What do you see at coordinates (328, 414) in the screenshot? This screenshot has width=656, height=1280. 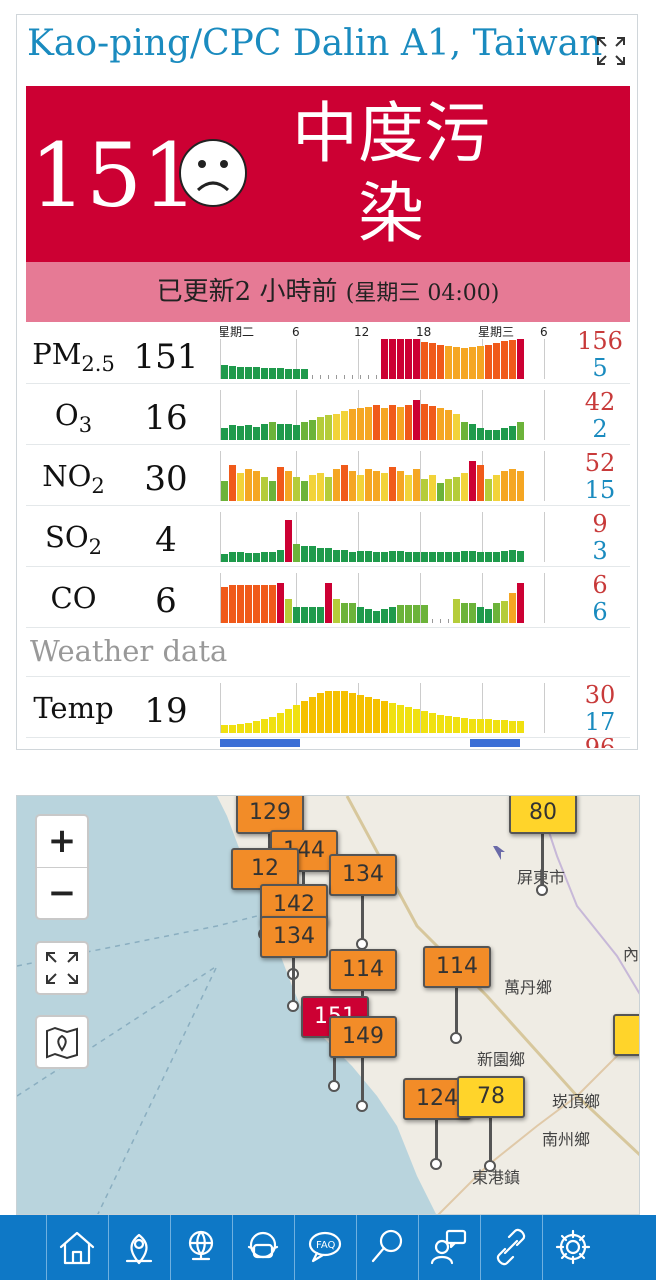 I see `pollutant-row: O3 16 42 2` at bounding box center [328, 414].